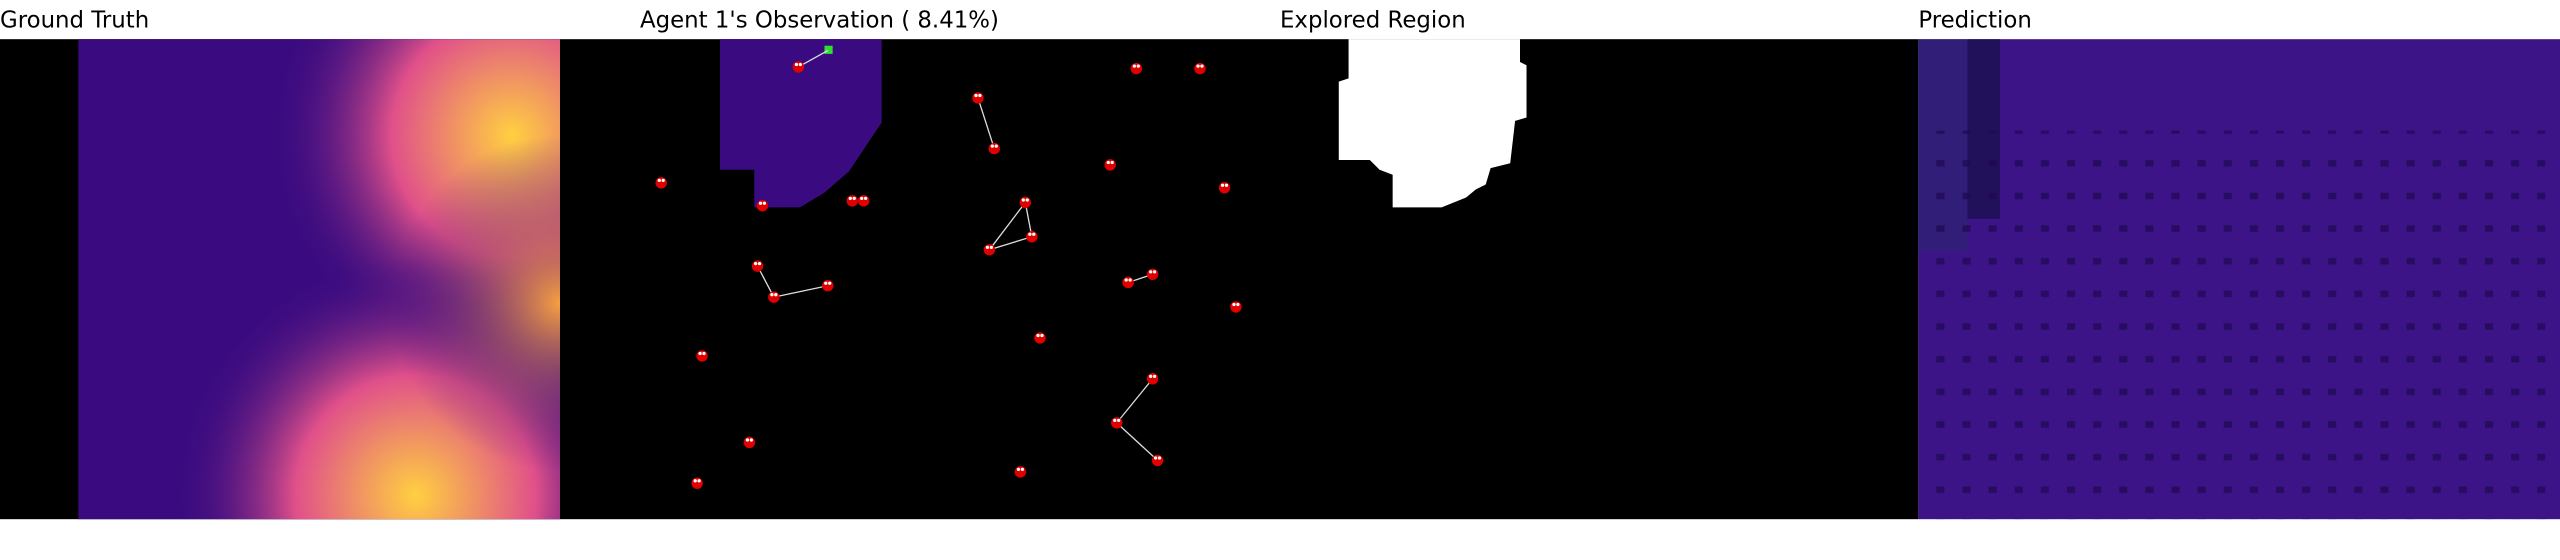 Image resolution: width=2560 pixels, height=560 pixels. What do you see at coordinates (74, 21) in the screenshot?
I see `panel-title: Ground Truth` at bounding box center [74, 21].